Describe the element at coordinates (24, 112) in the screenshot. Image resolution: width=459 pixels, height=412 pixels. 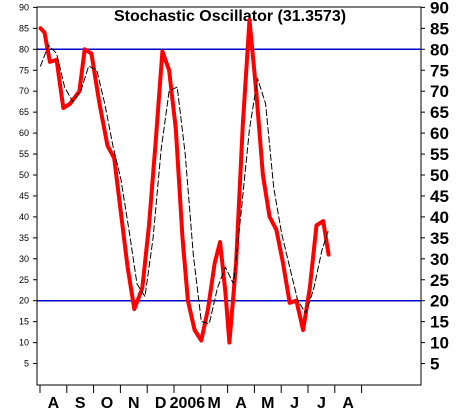
I see `y-tick-label-left: 65` at that location.